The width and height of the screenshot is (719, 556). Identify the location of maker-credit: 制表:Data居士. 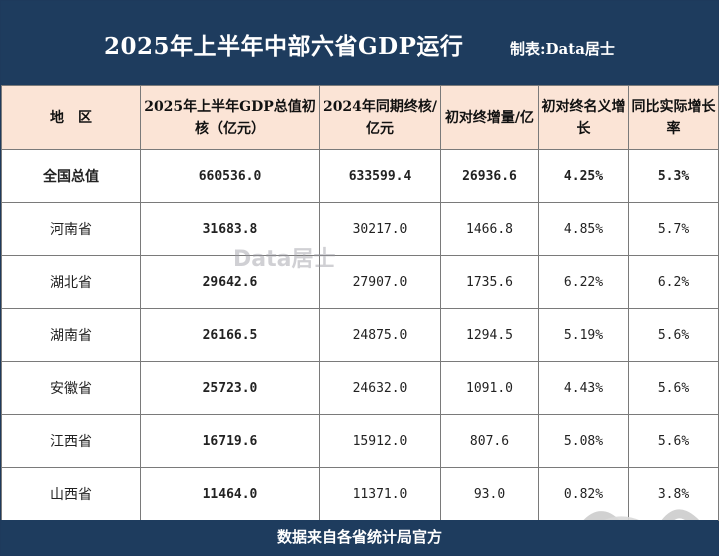
(562, 49).